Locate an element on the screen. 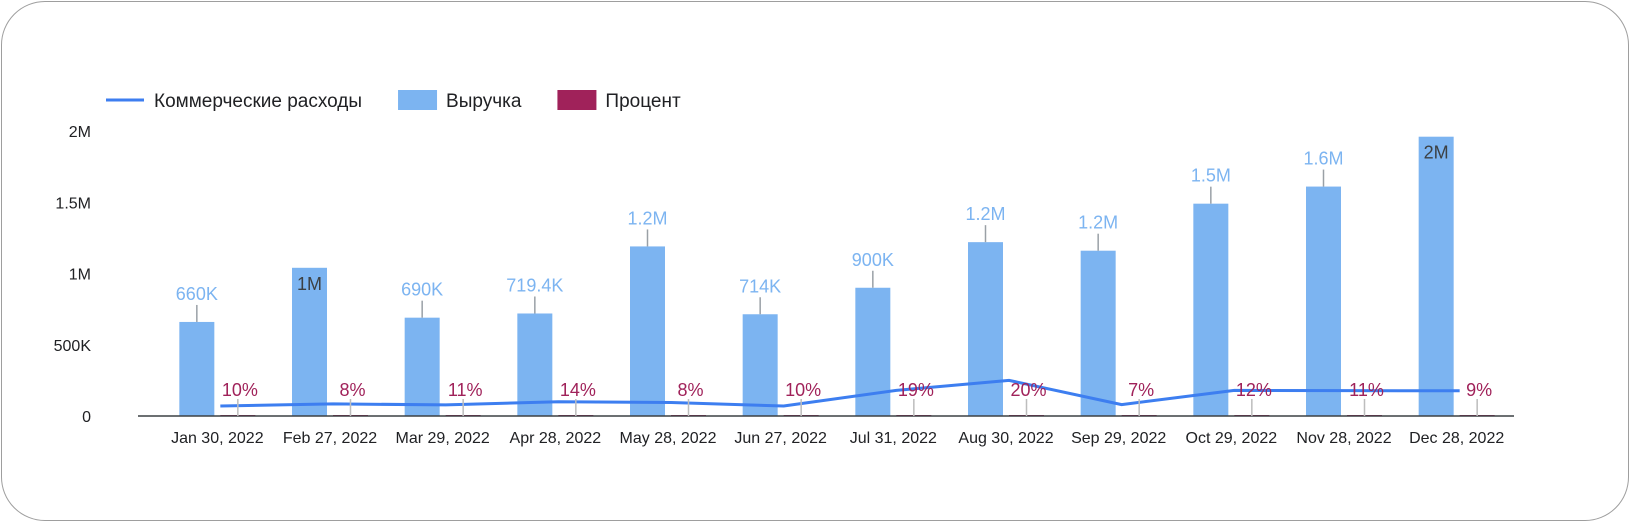  bar-data-label: 660K is located at coordinates (197, 294).